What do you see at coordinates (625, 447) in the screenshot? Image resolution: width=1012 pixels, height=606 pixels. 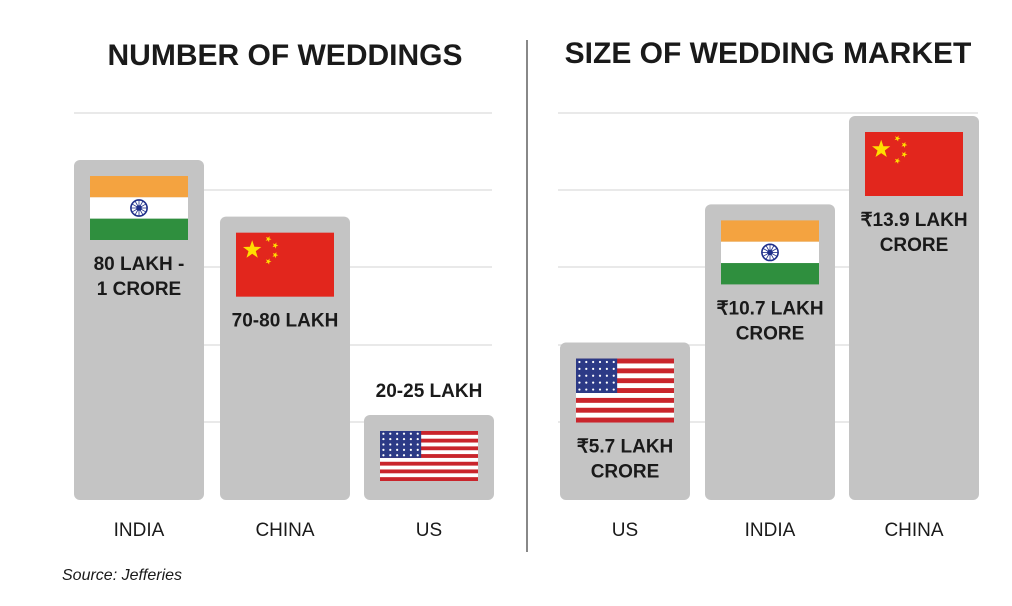 I see `data-label-us: ₹5.7 LAKH` at bounding box center [625, 447].